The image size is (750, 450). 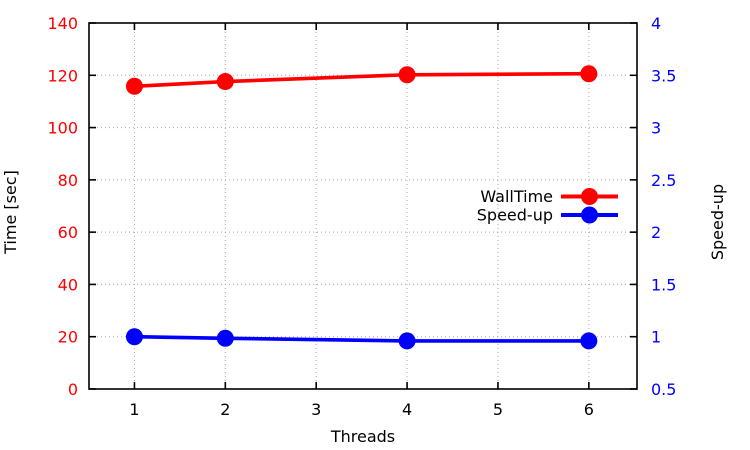 I want to click on x-tick-label: 4, so click(x=407, y=409).